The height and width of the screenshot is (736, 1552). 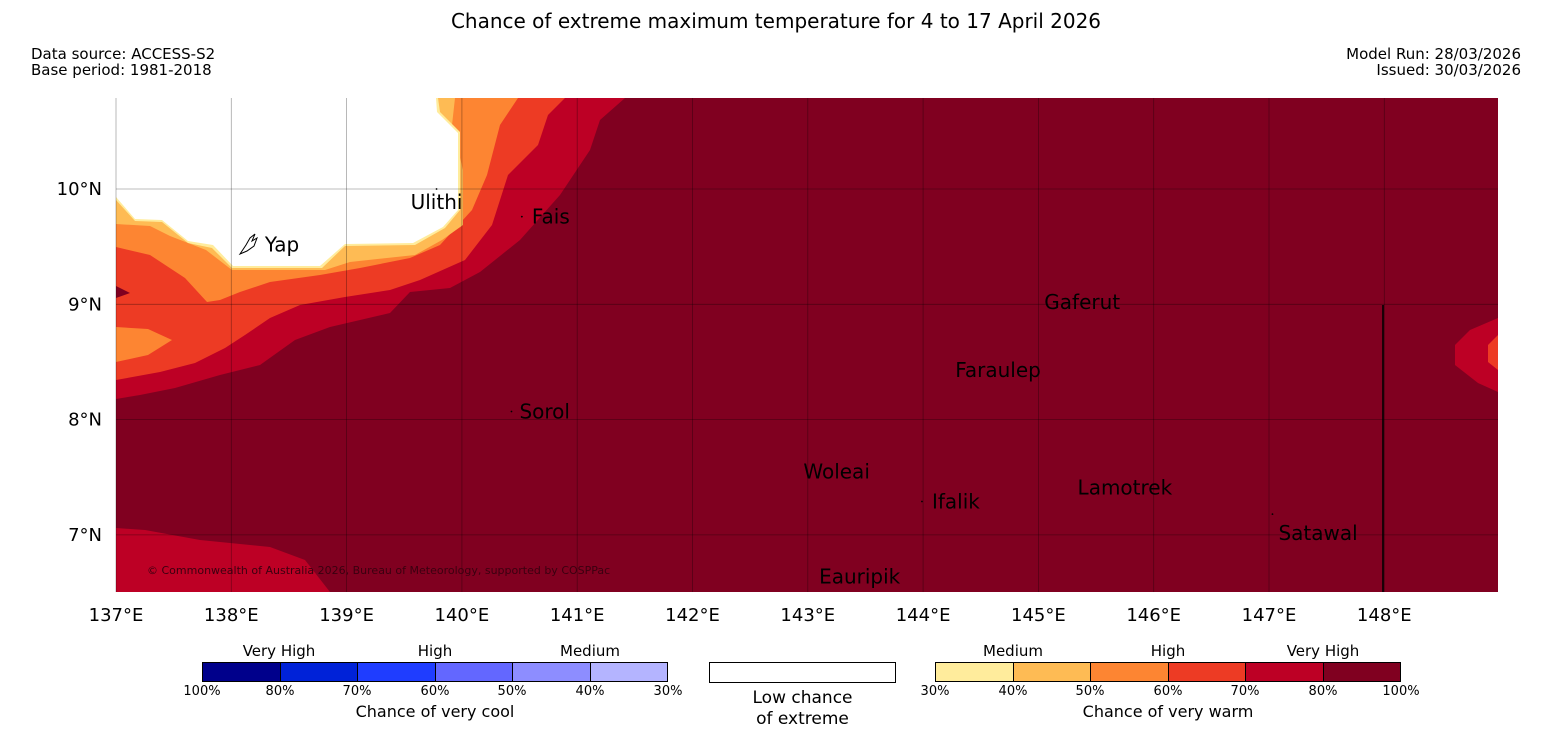 I want to click on band-patch-east, so click(x=1476, y=355).